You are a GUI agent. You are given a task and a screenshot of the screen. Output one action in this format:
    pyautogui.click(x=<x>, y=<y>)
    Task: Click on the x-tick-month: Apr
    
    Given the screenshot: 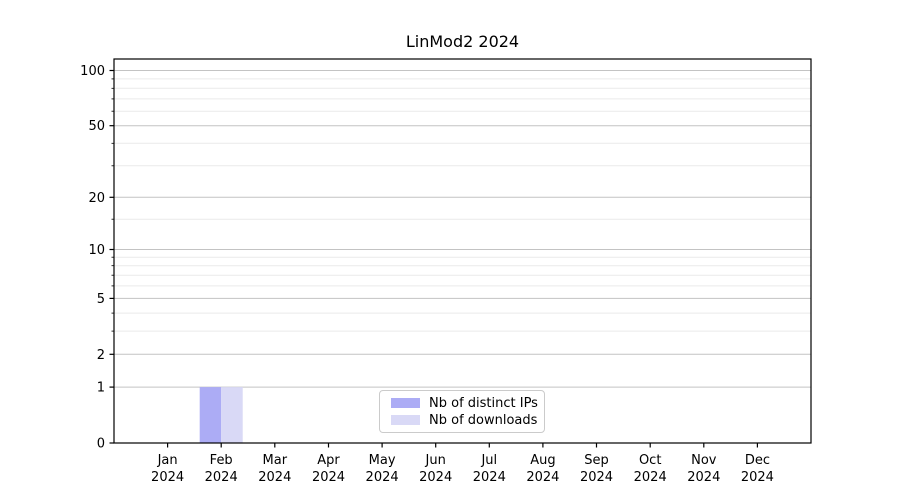 What is the action you would take?
    pyautogui.click(x=328, y=460)
    